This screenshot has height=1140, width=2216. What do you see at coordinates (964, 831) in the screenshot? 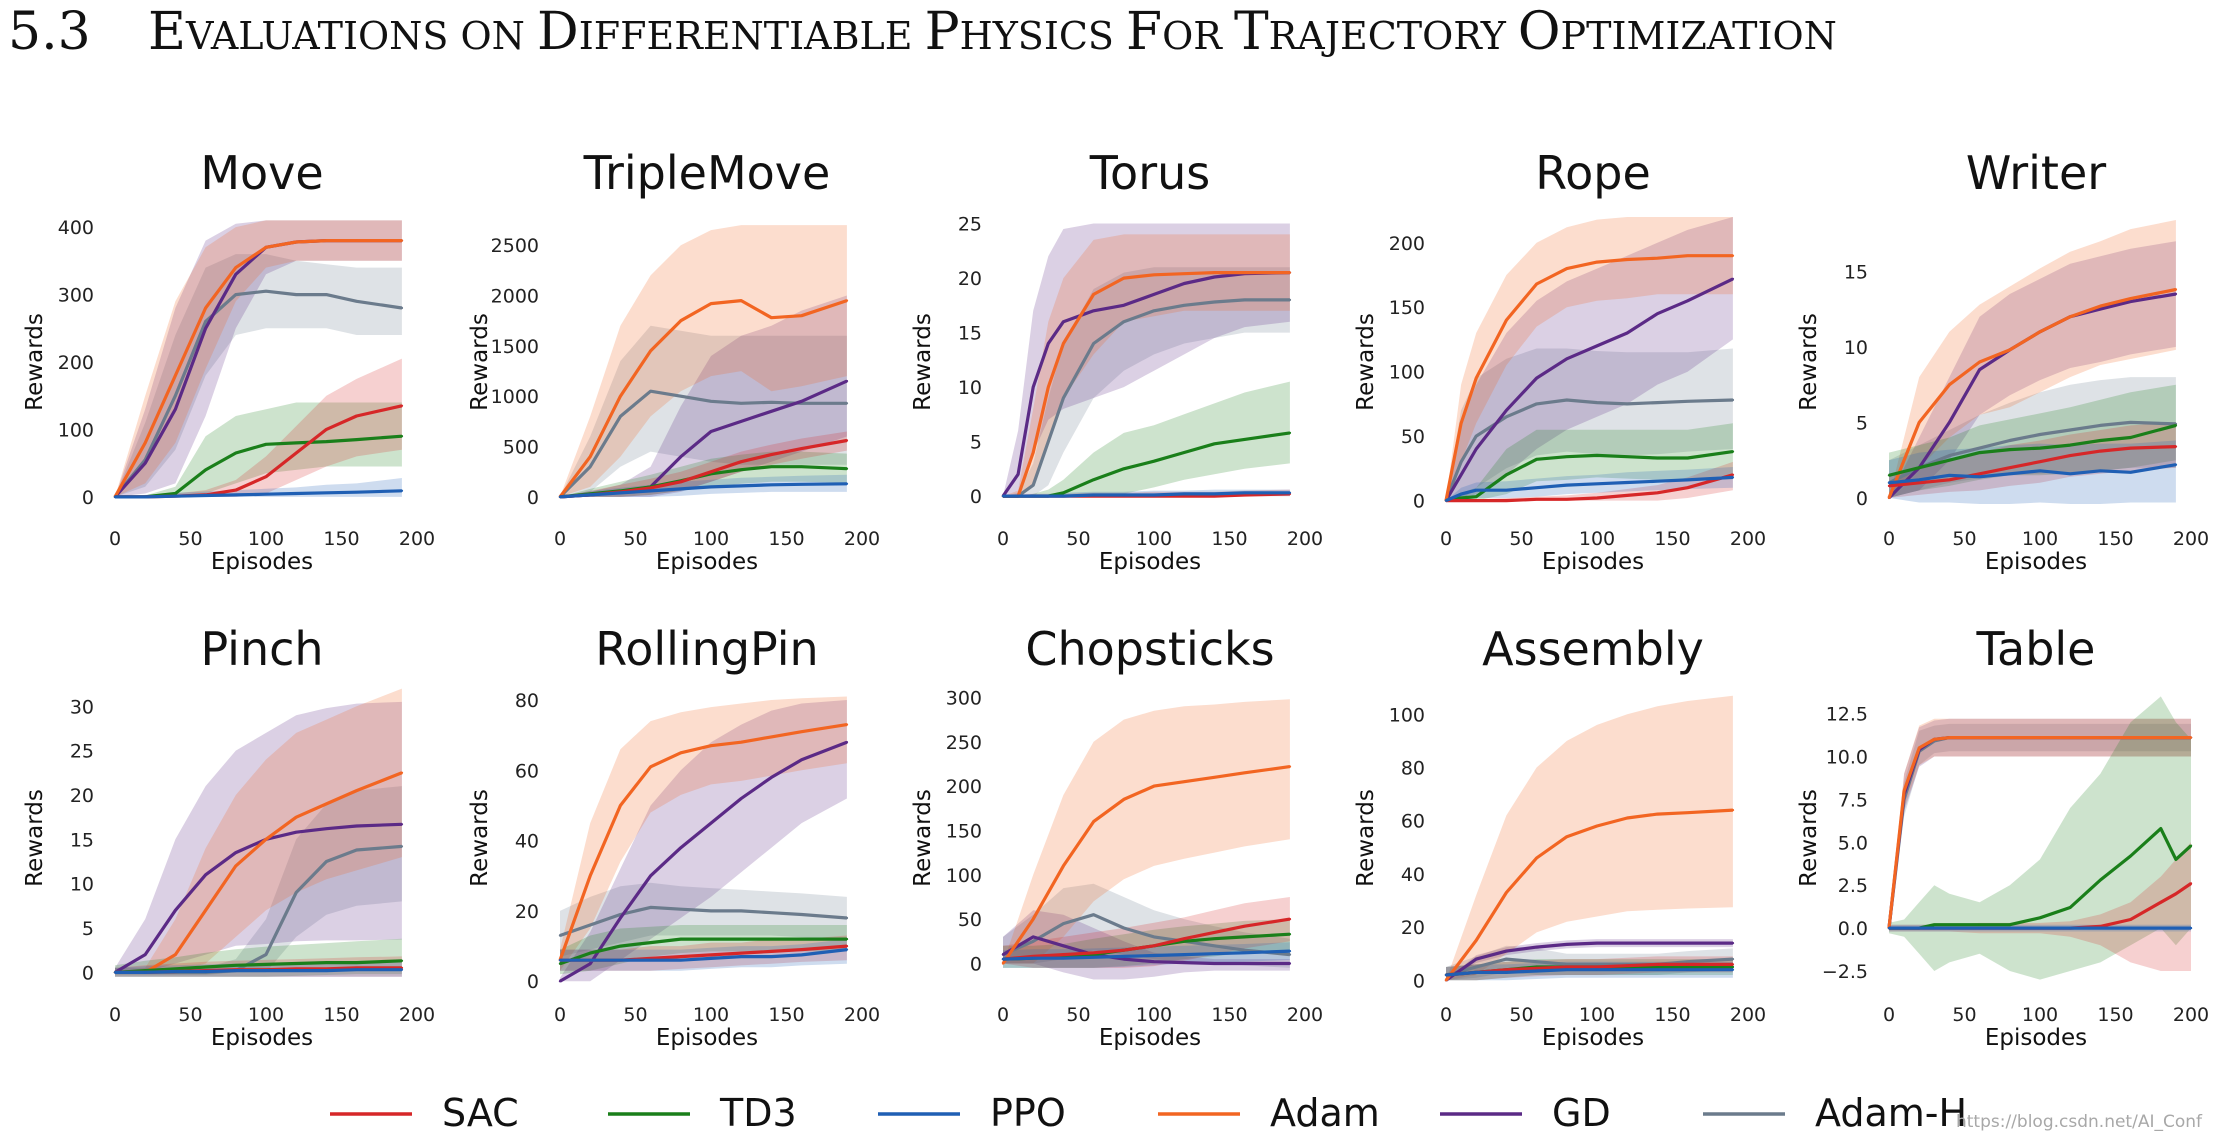
I see `y-tick-label: 150` at bounding box center [964, 831].